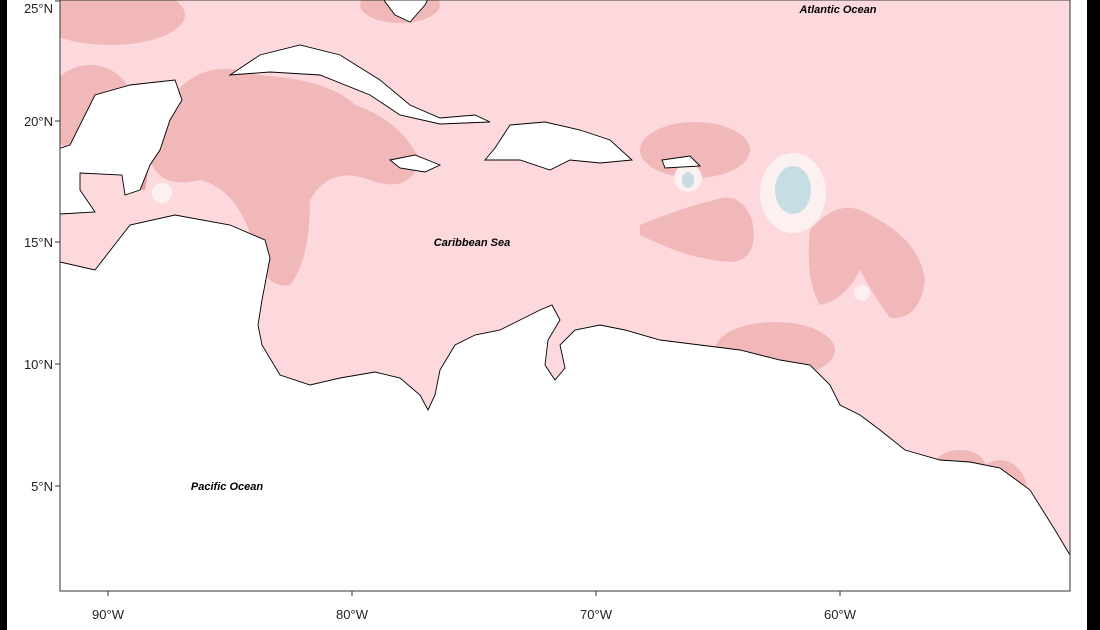 This screenshot has height=630, width=1100. Describe the element at coordinates (352, 614) in the screenshot. I see `x-tick-label: 80°W` at that location.